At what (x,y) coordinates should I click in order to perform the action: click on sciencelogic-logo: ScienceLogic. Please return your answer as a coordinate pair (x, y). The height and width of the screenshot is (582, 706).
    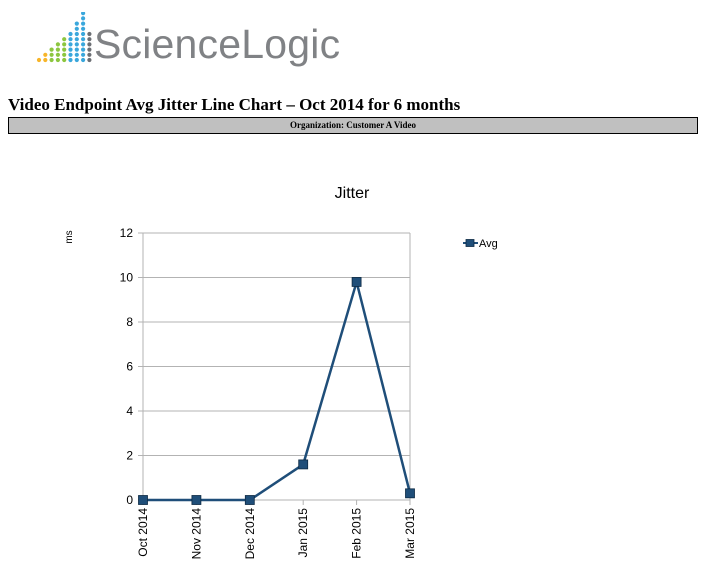
    Looking at the image, I should click on (191, 44).